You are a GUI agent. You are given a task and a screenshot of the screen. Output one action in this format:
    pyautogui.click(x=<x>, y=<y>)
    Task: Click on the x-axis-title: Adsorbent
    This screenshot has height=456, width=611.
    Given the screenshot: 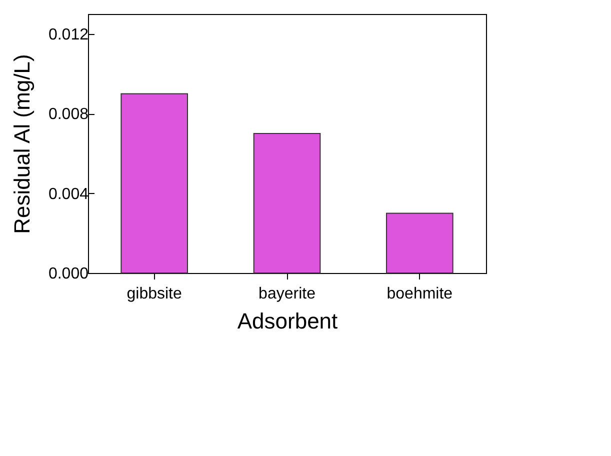 What is the action you would take?
    pyautogui.click(x=287, y=321)
    